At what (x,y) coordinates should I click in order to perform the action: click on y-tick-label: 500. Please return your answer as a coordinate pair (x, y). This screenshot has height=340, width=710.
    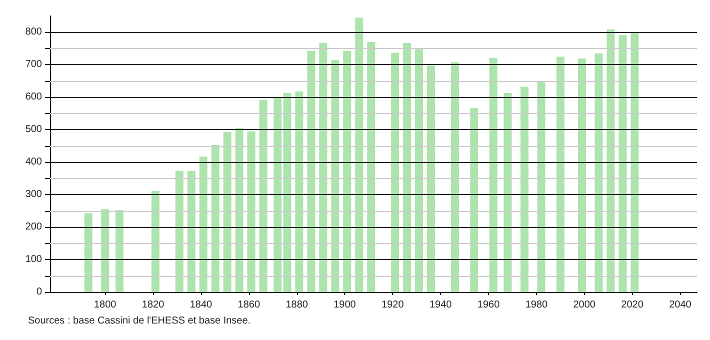
    Looking at the image, I should click on (33, 130).